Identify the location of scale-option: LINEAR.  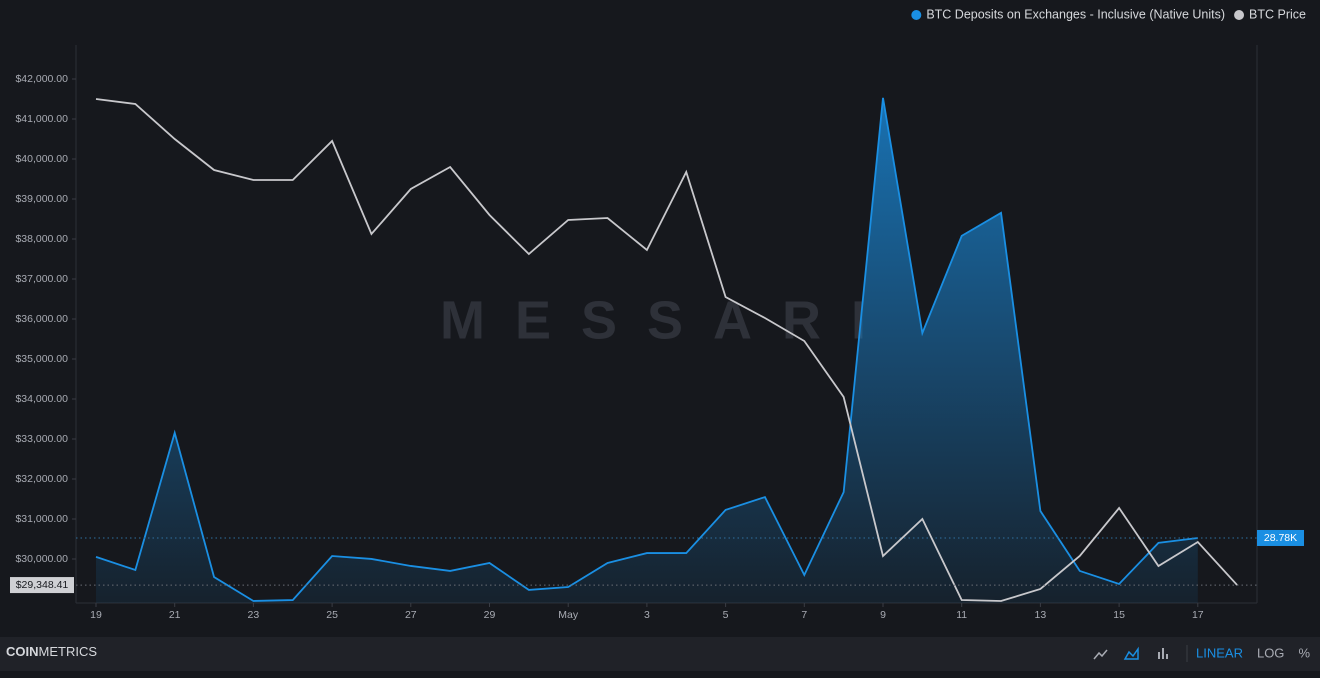
(1219, 652).